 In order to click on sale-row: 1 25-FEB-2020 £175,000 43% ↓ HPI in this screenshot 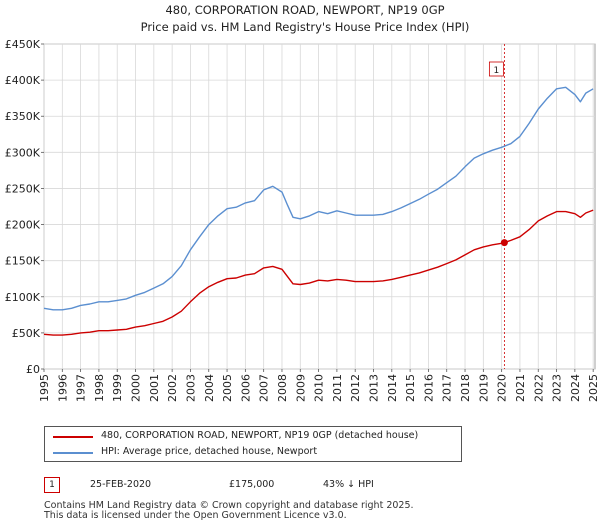, I will do `click(294, 485)`.